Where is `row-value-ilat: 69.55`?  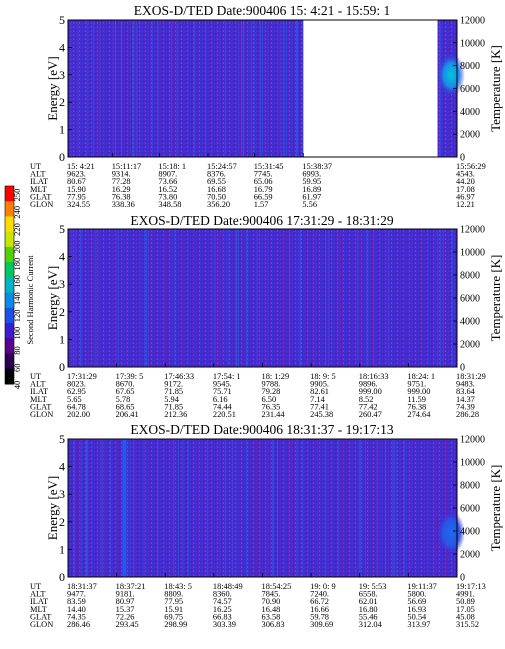 row-value-ilat: 69.55 is located at coordinates (216, 181).